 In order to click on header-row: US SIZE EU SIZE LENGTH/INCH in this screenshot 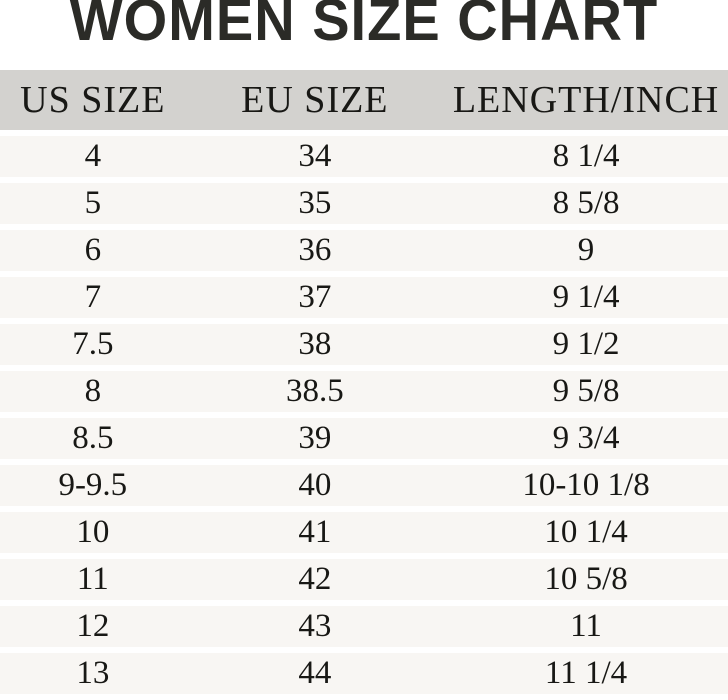, I will do `click(364, 100)`.